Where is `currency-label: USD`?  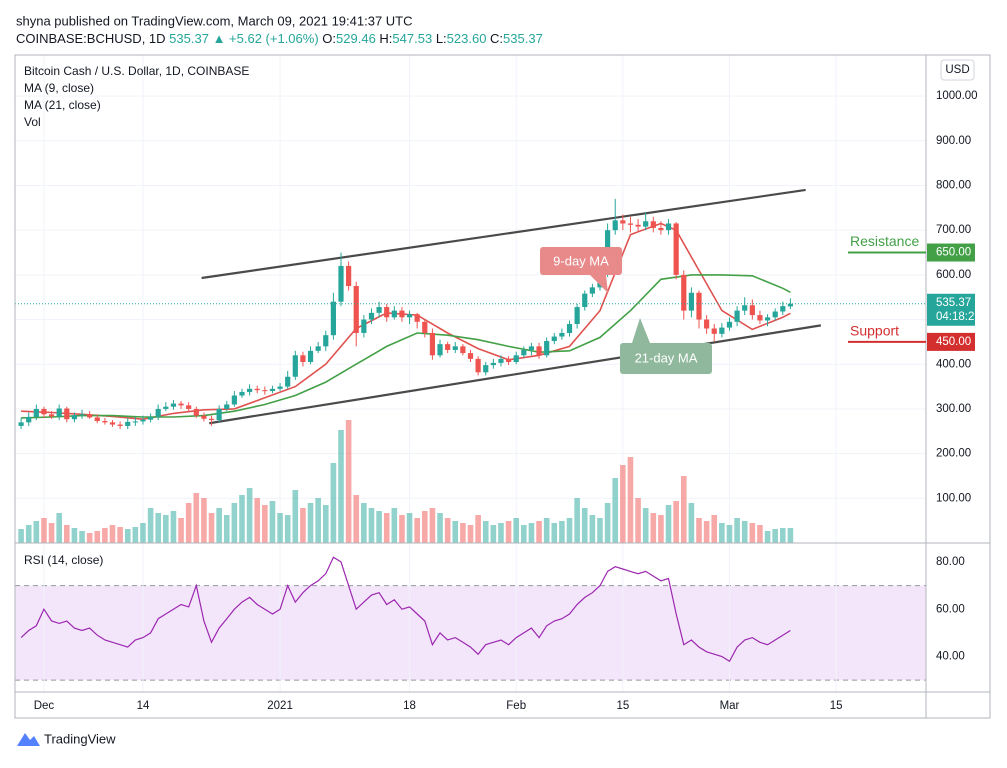 currency-label: USD is located at coordinates (957, 70).